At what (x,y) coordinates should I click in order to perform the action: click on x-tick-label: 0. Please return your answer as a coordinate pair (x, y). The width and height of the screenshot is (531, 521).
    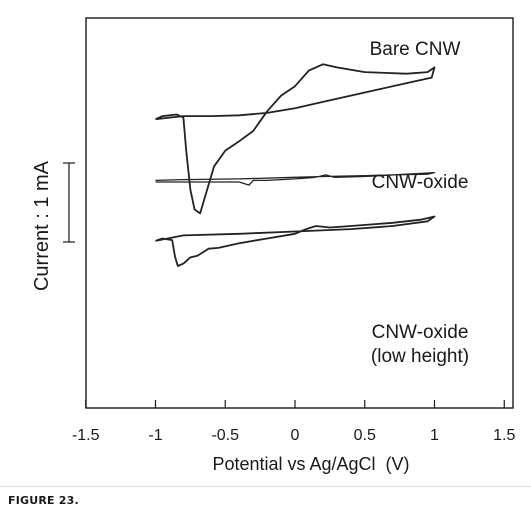
    Looking at the image, I should click on (295, 435).